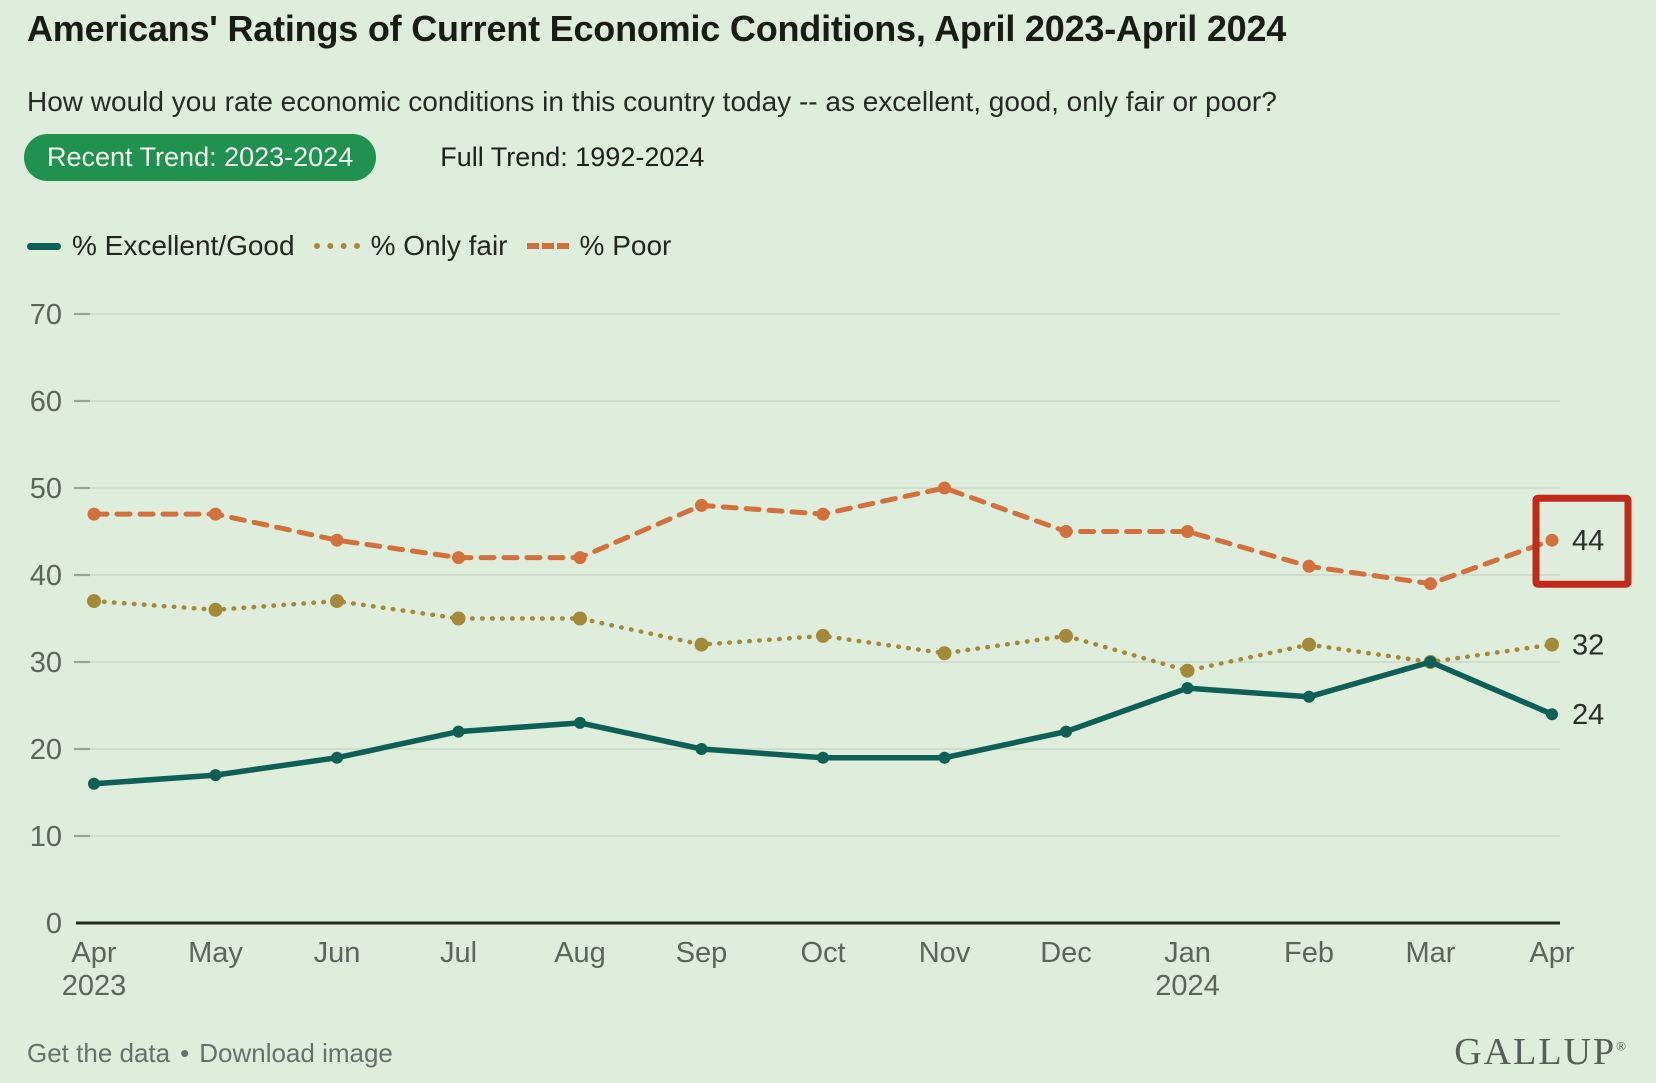 The image size is (1656, 1083). I want to click on chart-legend: % Excellent/Good % Only fair % Poor, so click(349, 246).